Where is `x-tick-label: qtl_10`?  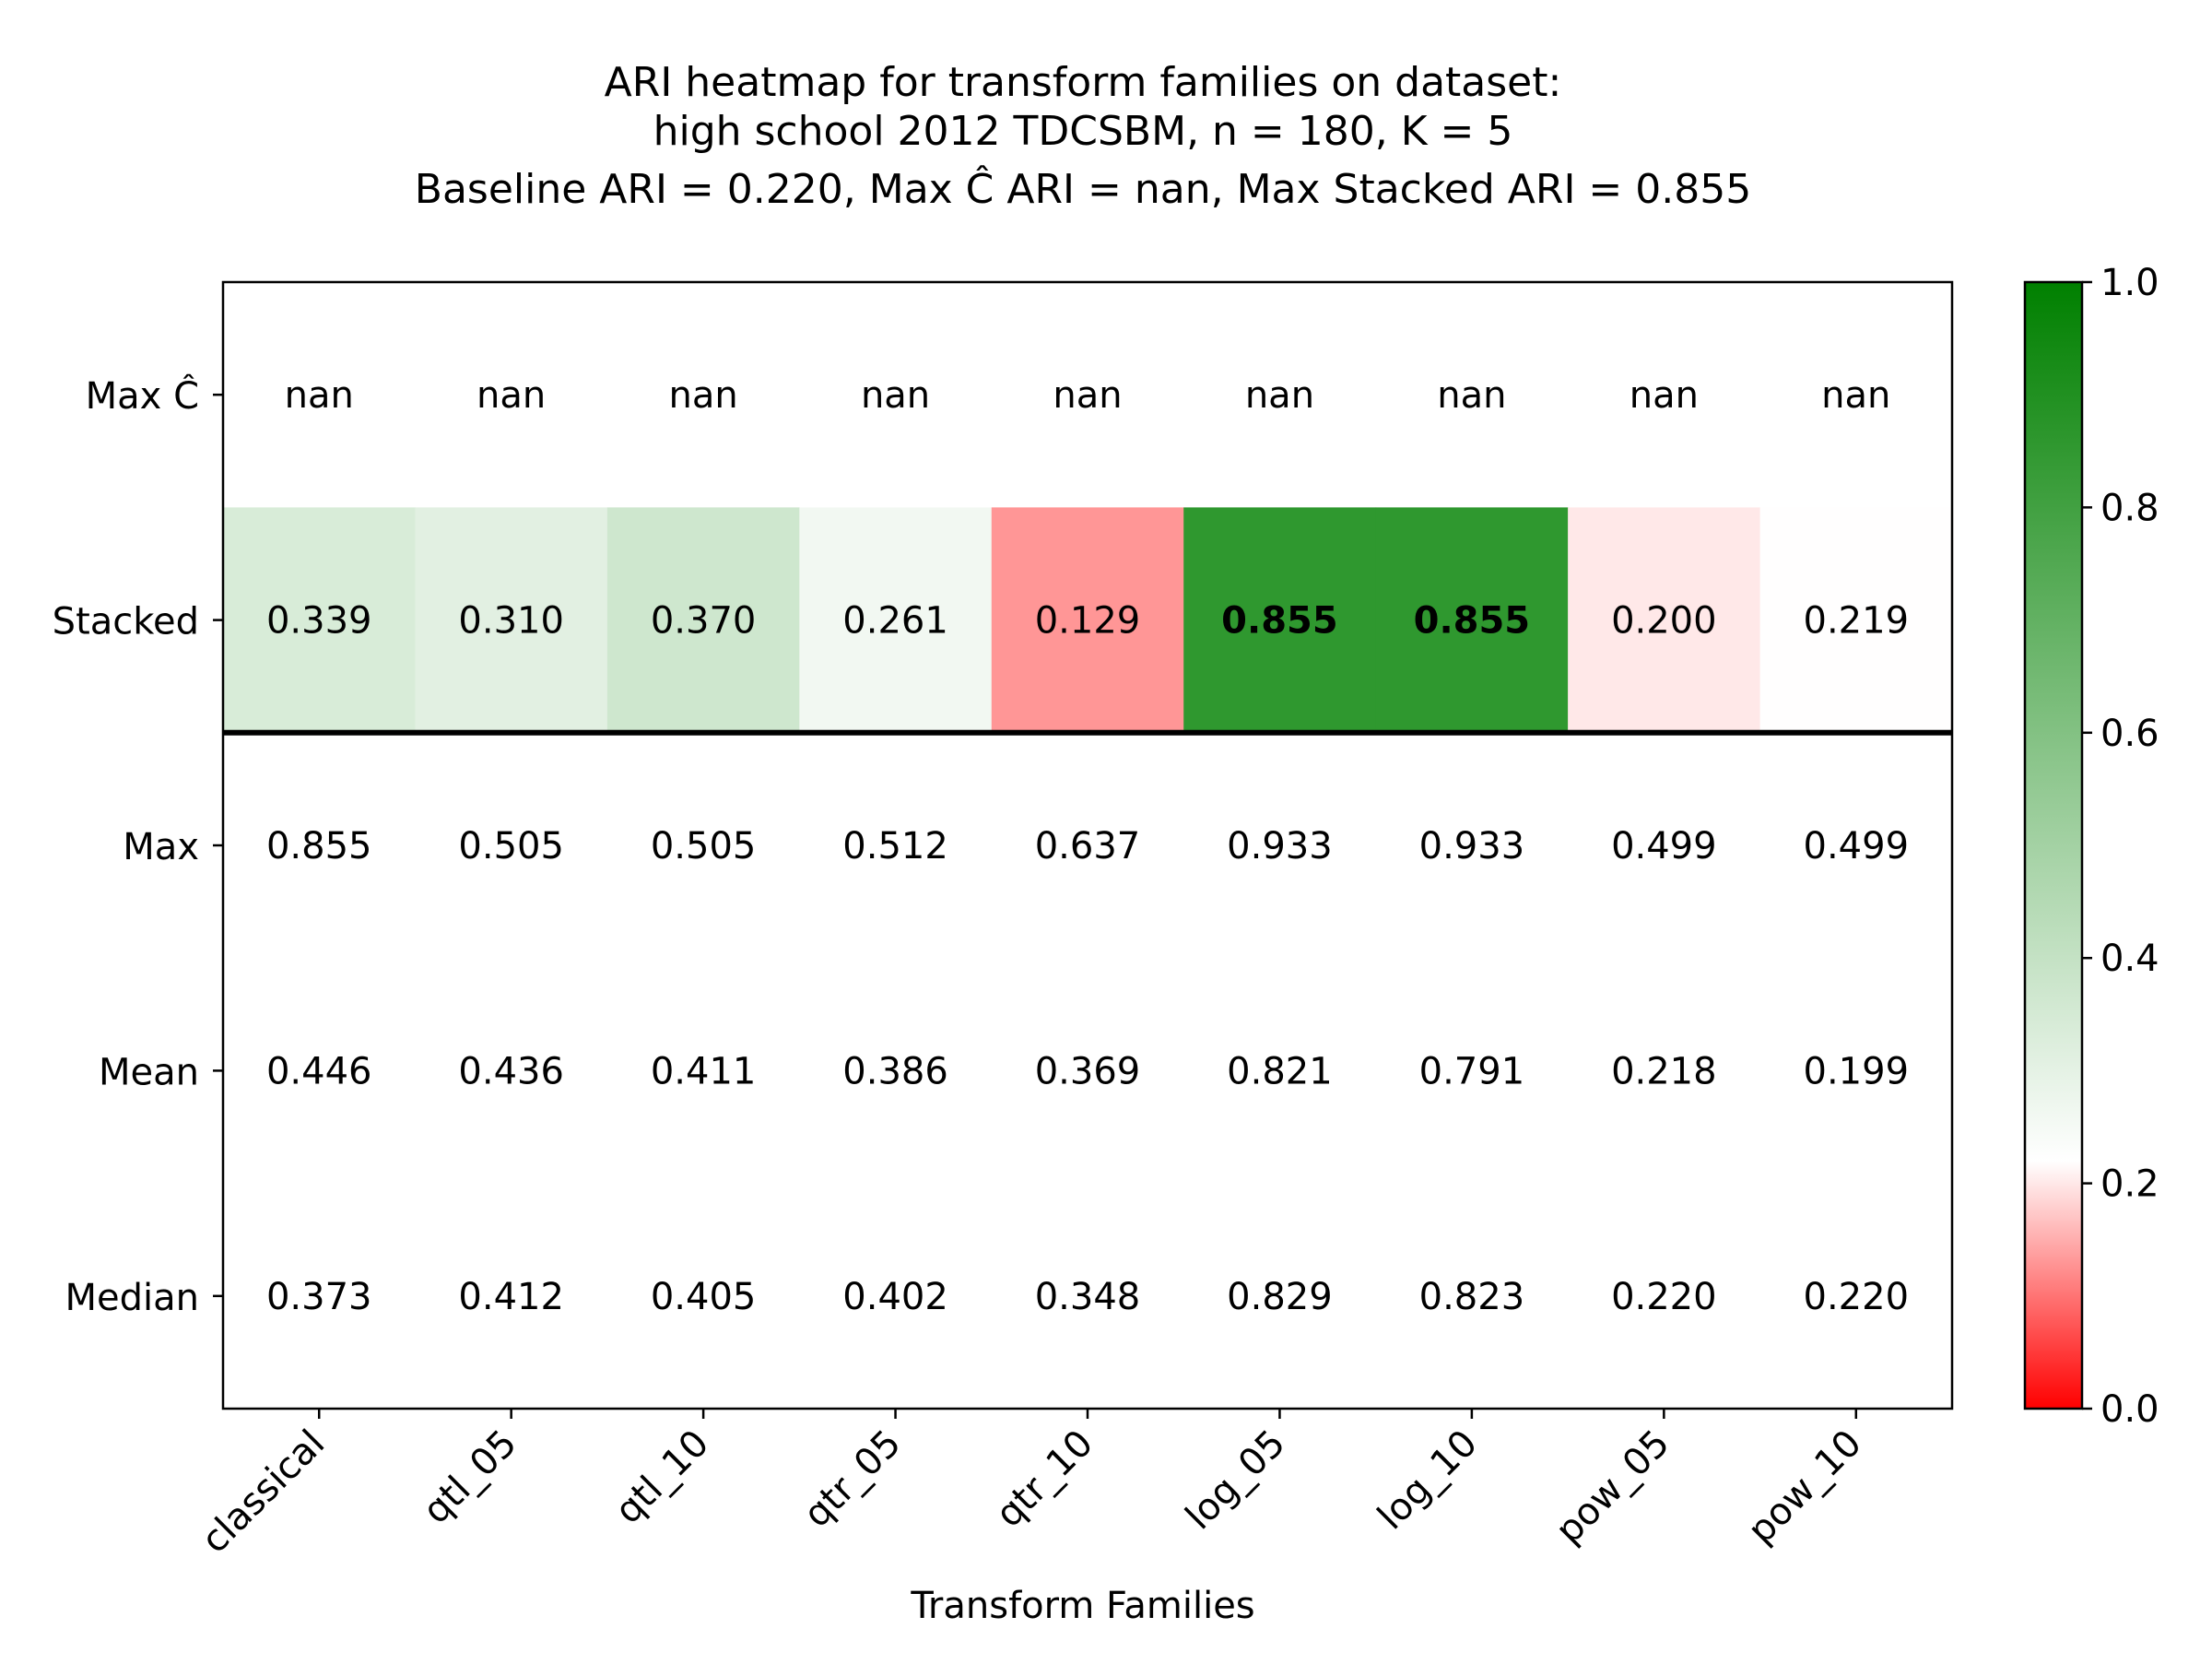
x-tick-label: qtl_10 is located at coordinates (662, 1477).